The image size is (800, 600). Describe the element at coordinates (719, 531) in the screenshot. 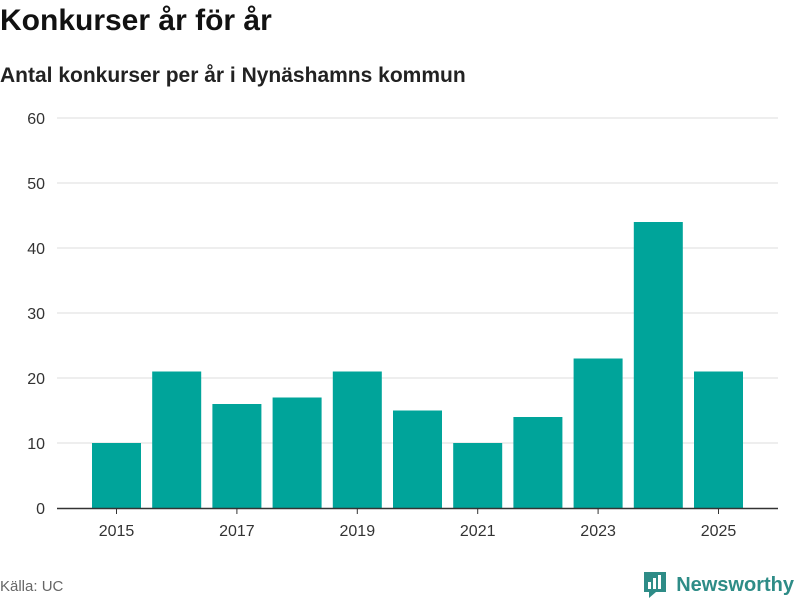

I see `x-tick-label: 2025` at that location.